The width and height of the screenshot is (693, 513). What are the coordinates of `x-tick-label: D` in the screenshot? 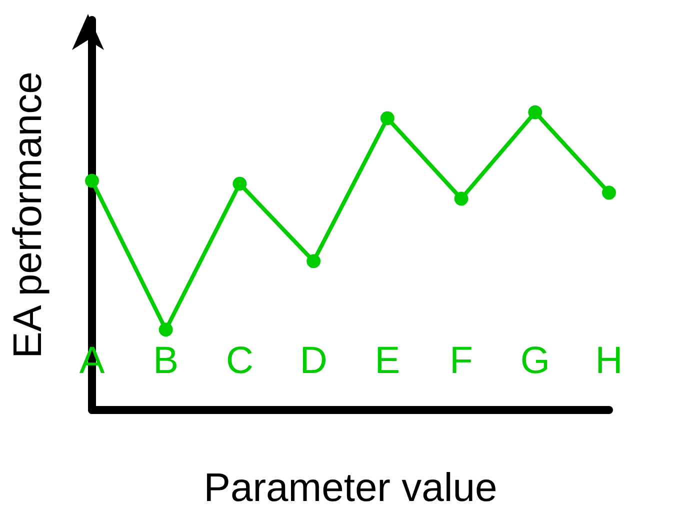 It's located at (314, 361).